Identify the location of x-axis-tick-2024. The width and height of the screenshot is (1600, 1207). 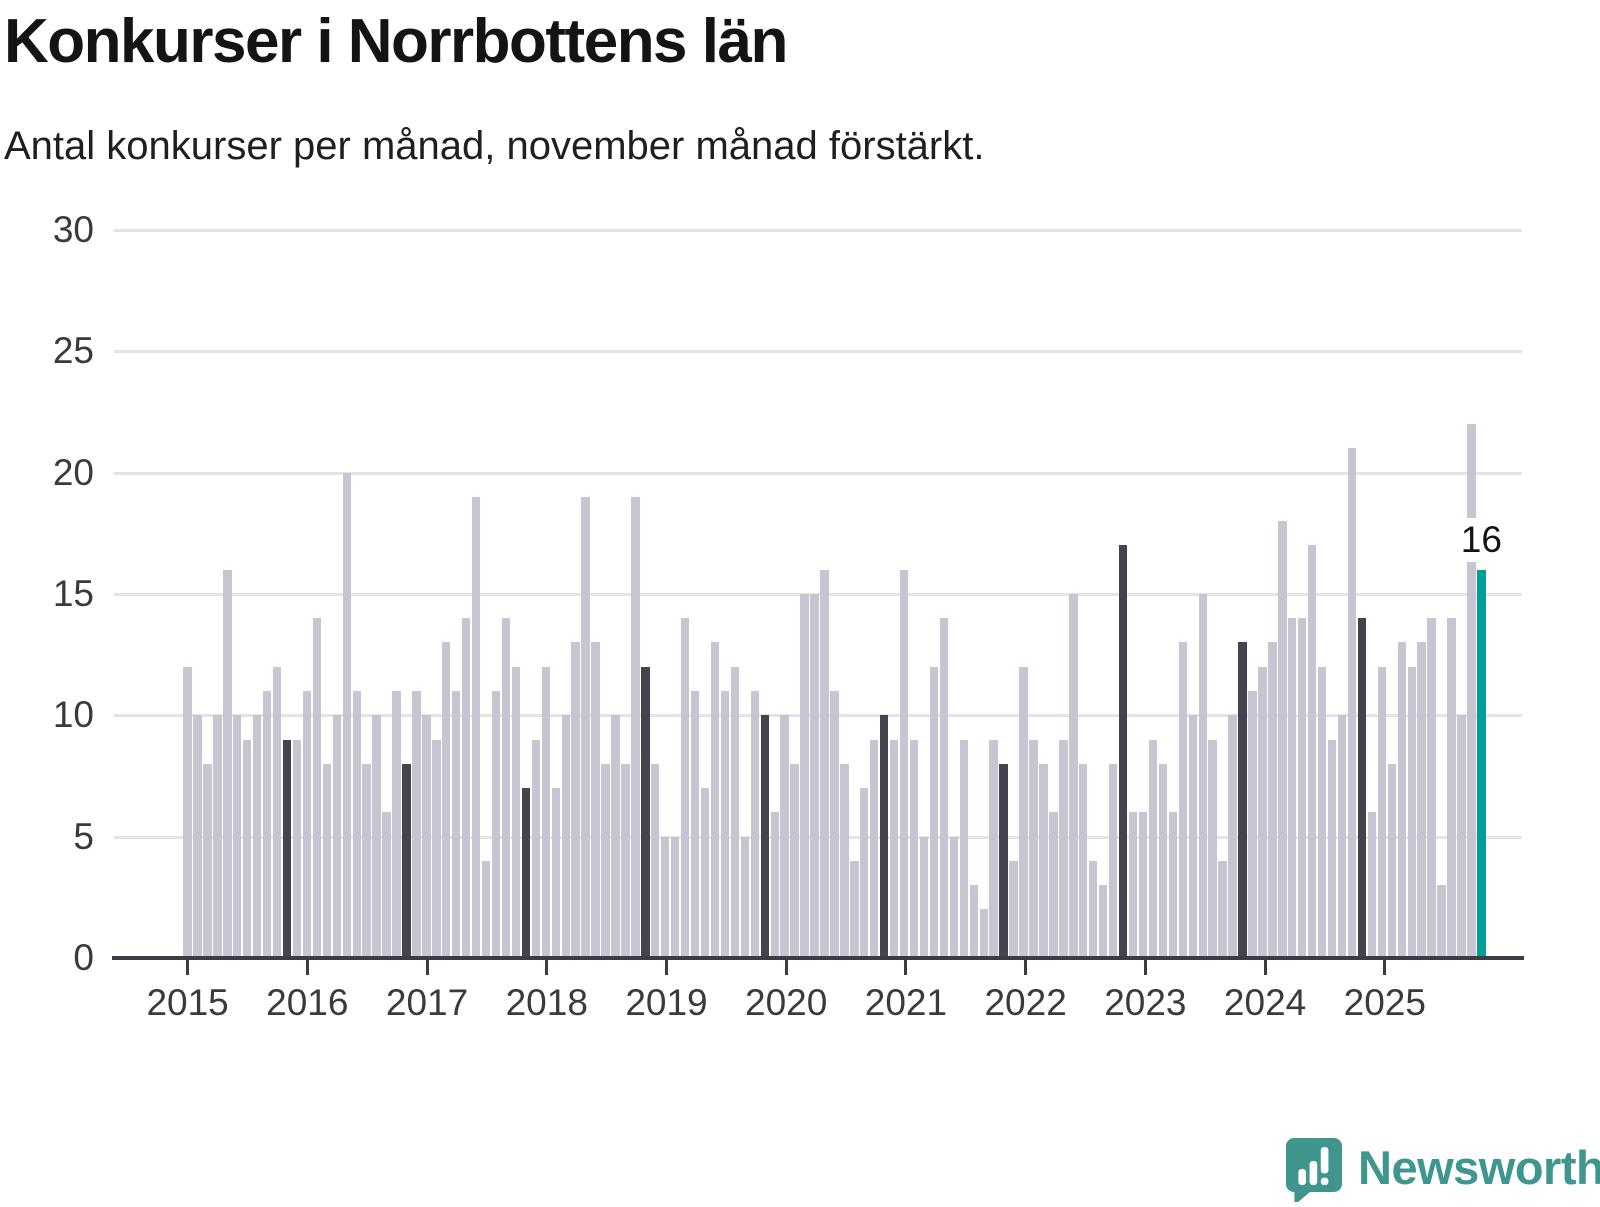
(1265, 967).